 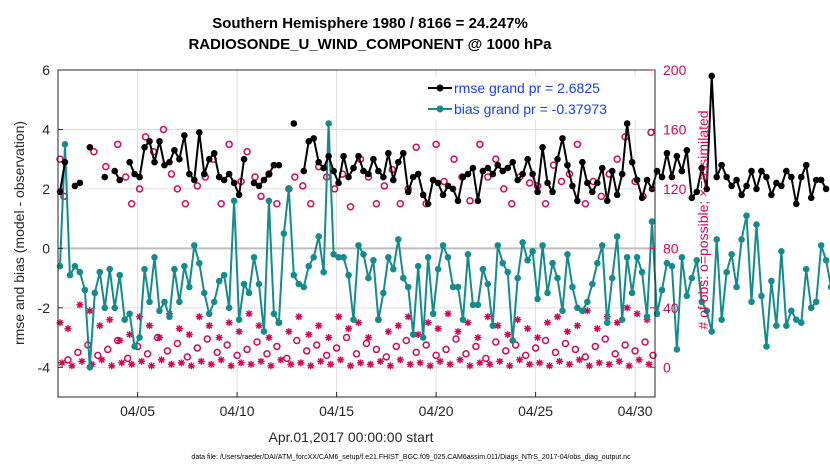 What do you see at coordinates (527, 88) in the screenshot?
I see `legend-rmse-label: rmse grand pr = 2.6825` at bounding box center [527, 88].